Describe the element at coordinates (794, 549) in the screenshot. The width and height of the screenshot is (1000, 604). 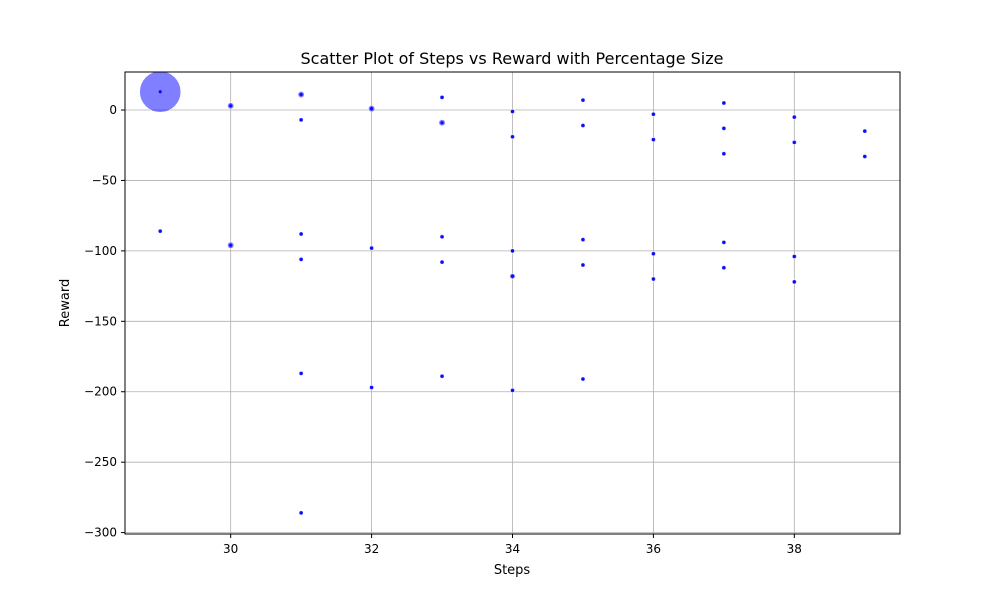
I see `x-tick-label: 38` at that location.